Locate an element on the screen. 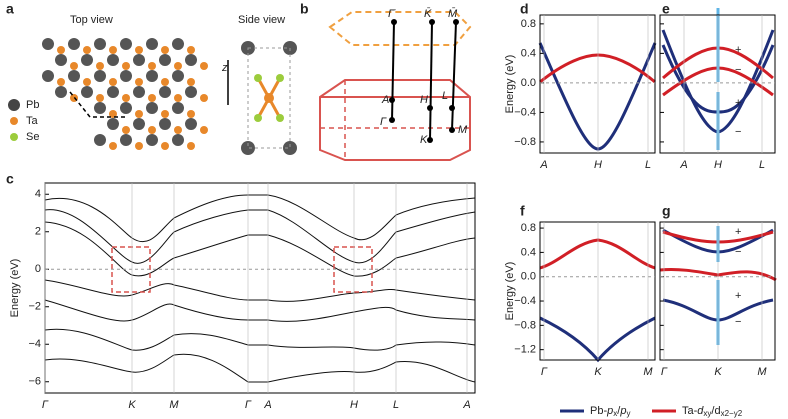  k-point: M̄ is located at coordinates (453, 13).